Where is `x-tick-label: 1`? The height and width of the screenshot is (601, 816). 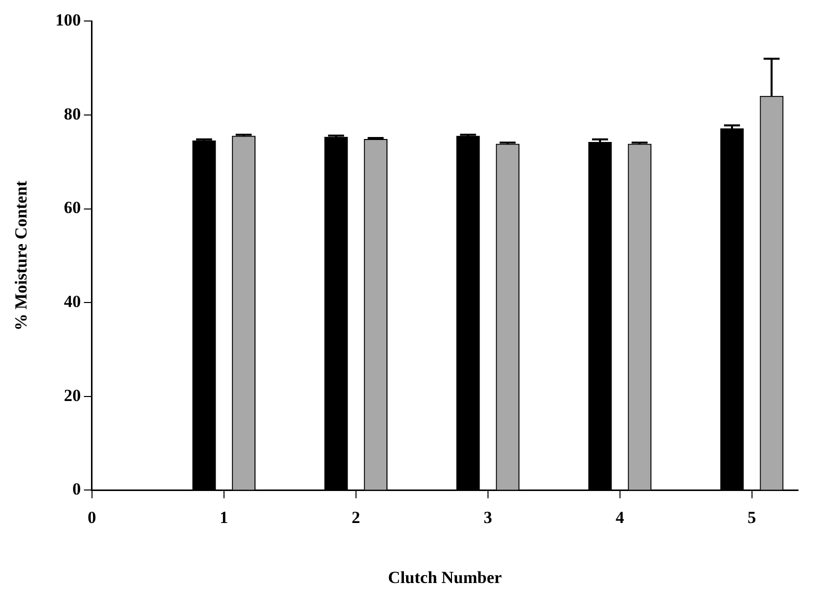
x-tick-label: 1 is located at coordinates (224, 517).